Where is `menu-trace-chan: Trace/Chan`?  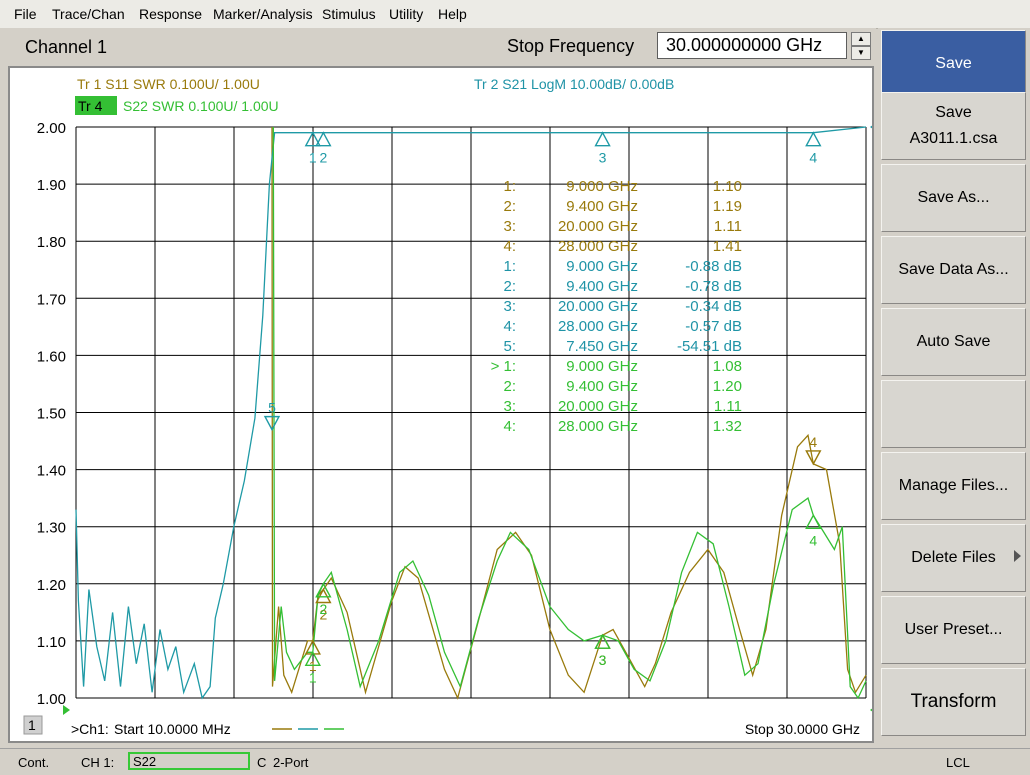
menu-trace-chan: Trace/Chan is located at coordinates (88, 14).